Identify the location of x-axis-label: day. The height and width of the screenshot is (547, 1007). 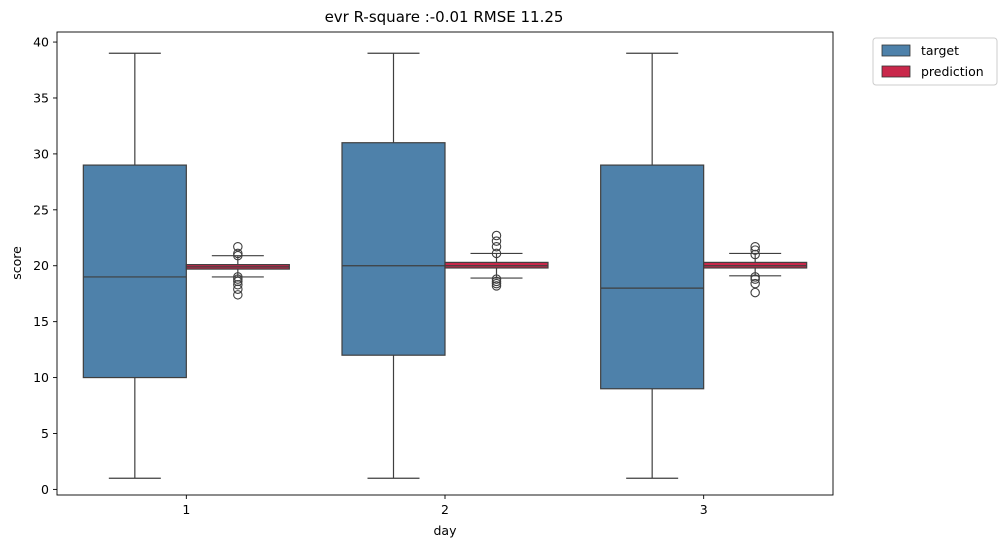
(446, 530).